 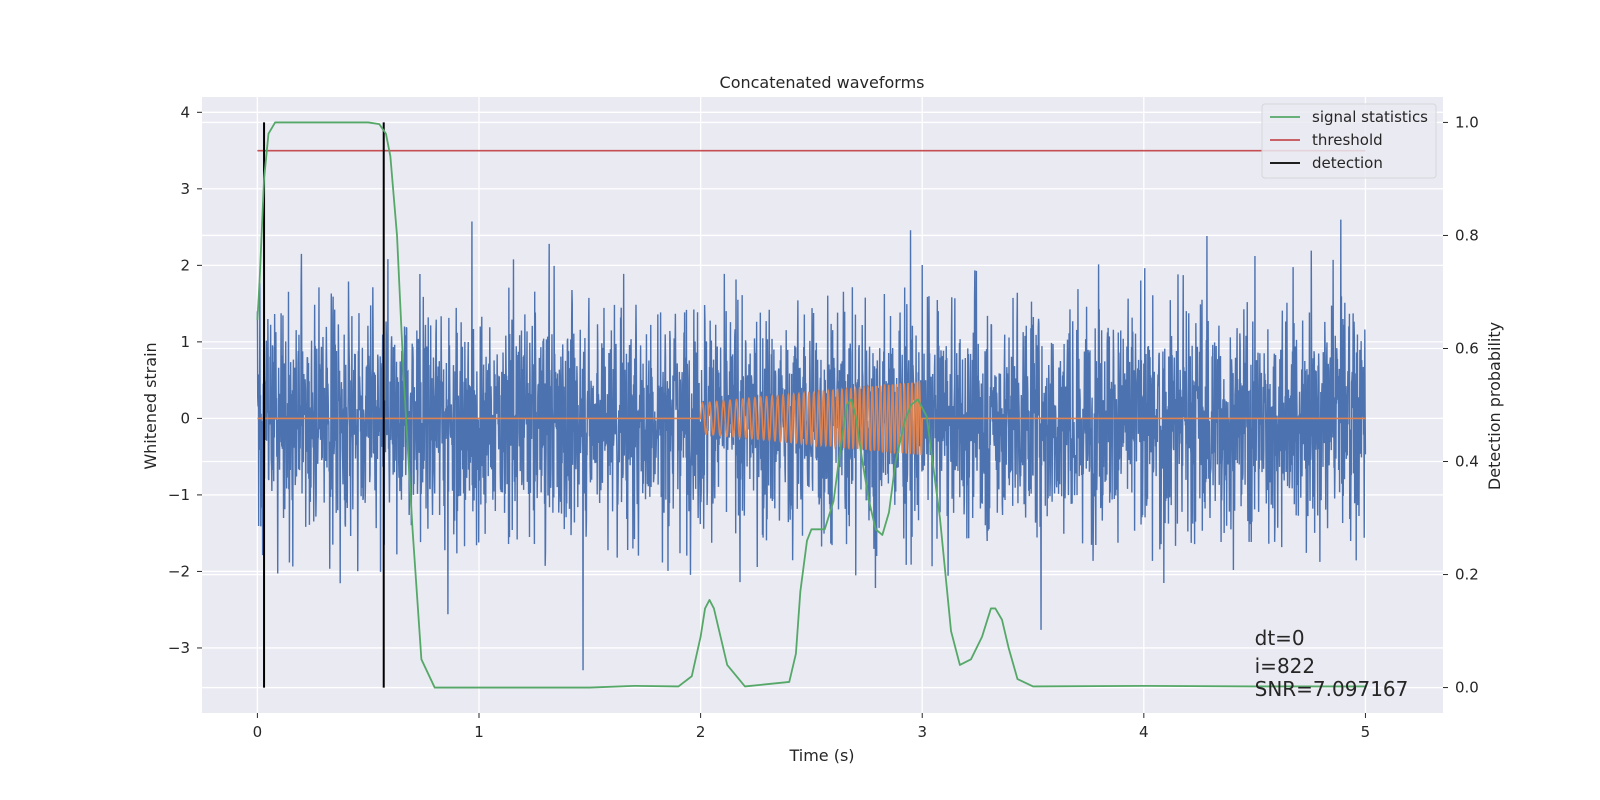 What do you see at coordinates (922, 732) in the screenshot?
I see `x-tick-label: 3` at bounding box center [922, 732].